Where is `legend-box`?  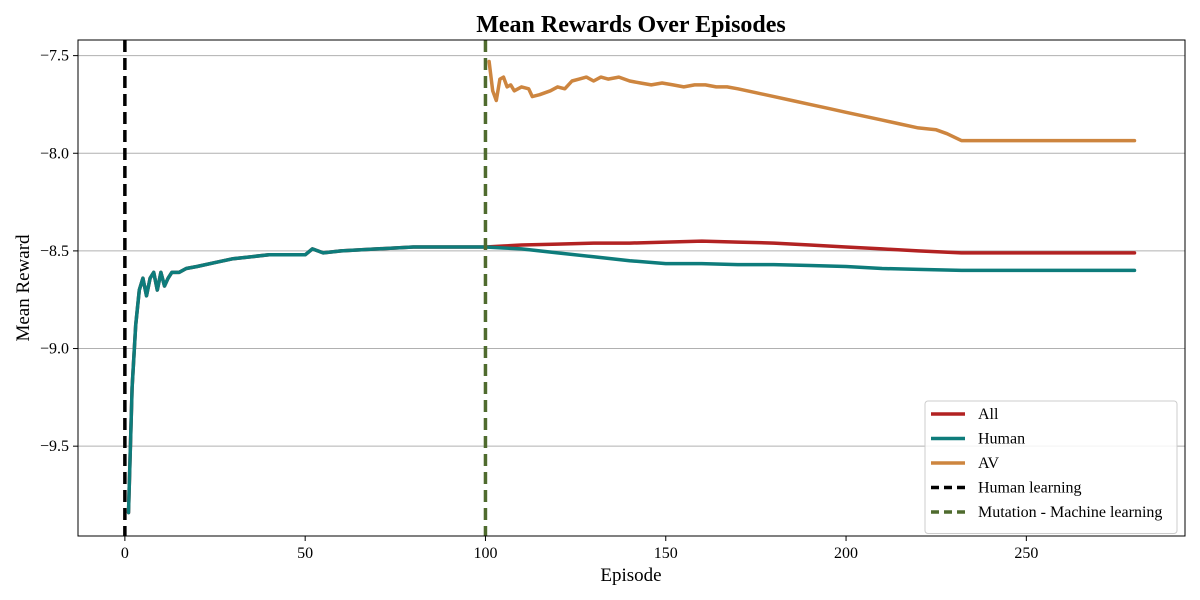
legend-box is located at coordinates (1051, 467).